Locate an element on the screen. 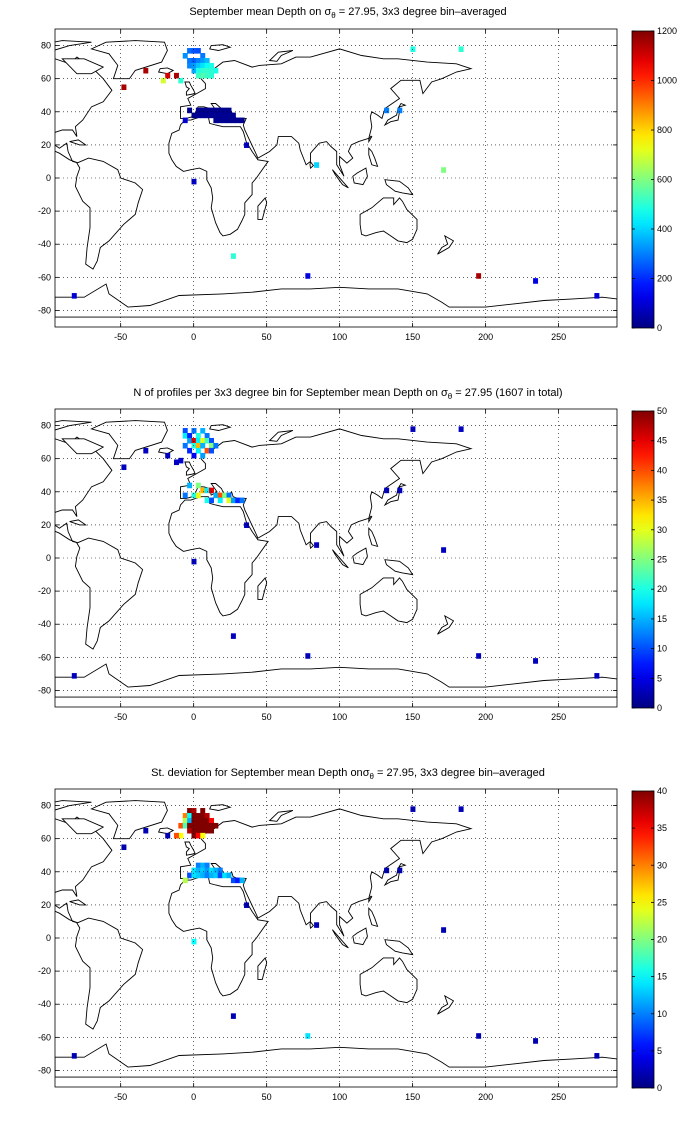  colorbar-tick-label: 200 is located at coordinates (664, 279).